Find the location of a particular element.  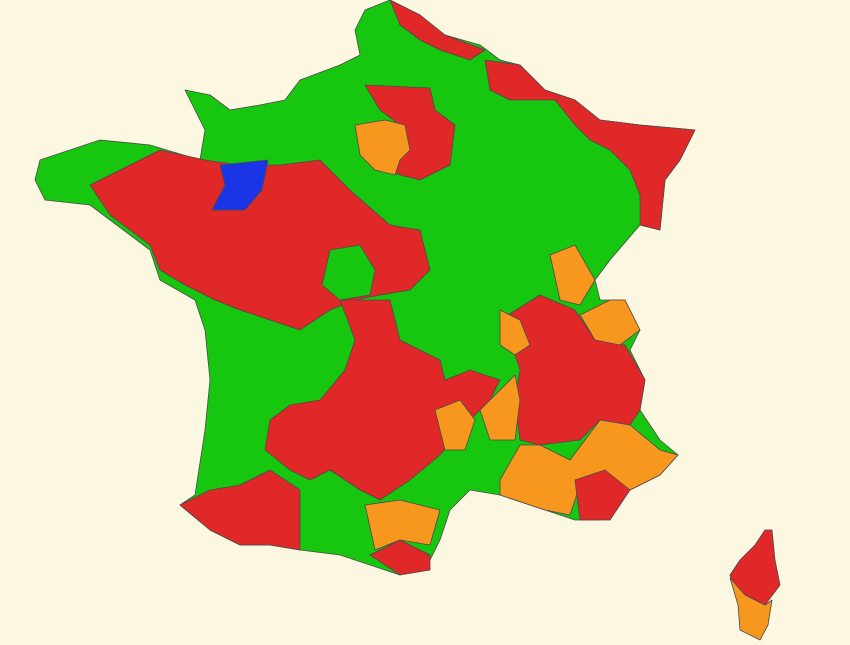

region-southwest-red is located at coordinates (240, 510).